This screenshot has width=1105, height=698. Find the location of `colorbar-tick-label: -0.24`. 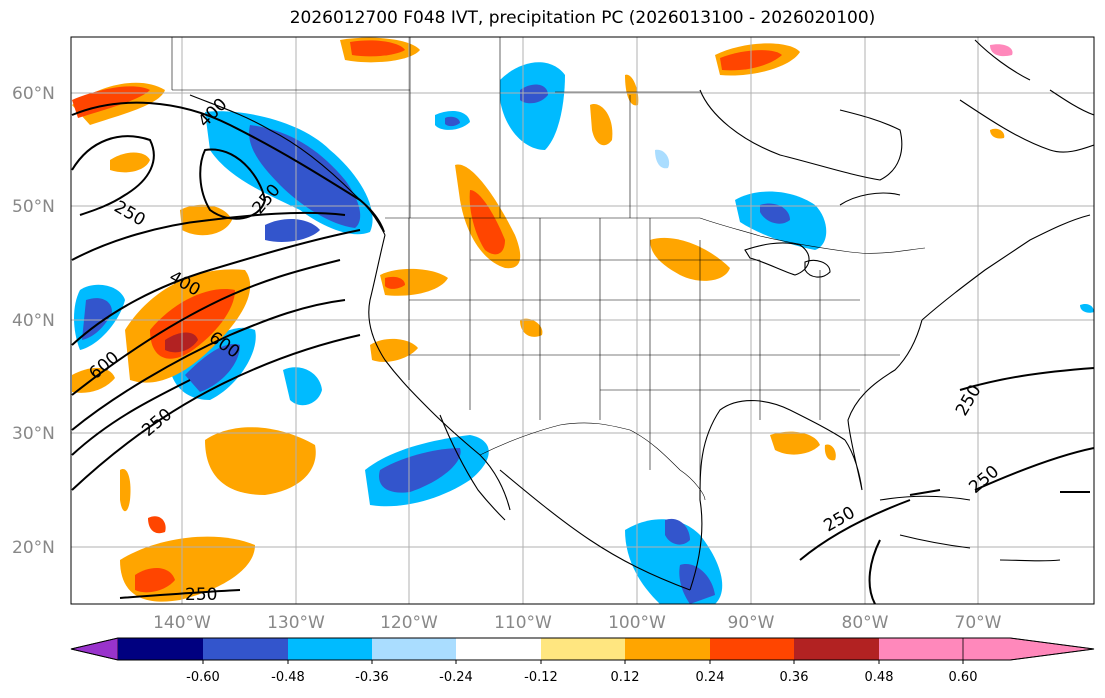

colorbar-tick-label: -0.24 is located at coordinates (456, 677).